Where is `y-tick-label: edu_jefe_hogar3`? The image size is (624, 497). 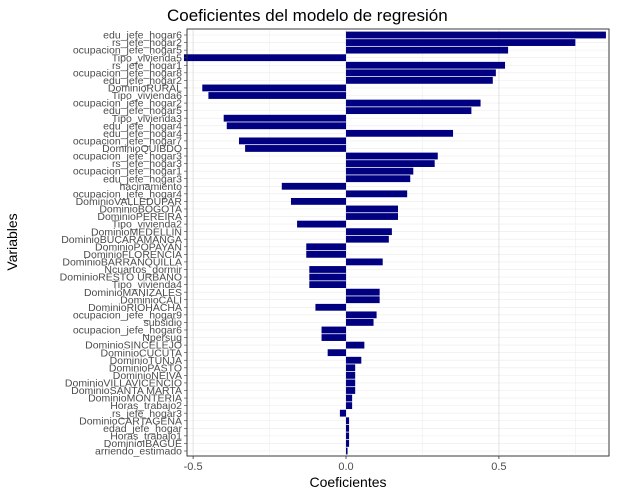 y-tick-label: edu_jefe_hogar3 is located at coordinates (142, 179).